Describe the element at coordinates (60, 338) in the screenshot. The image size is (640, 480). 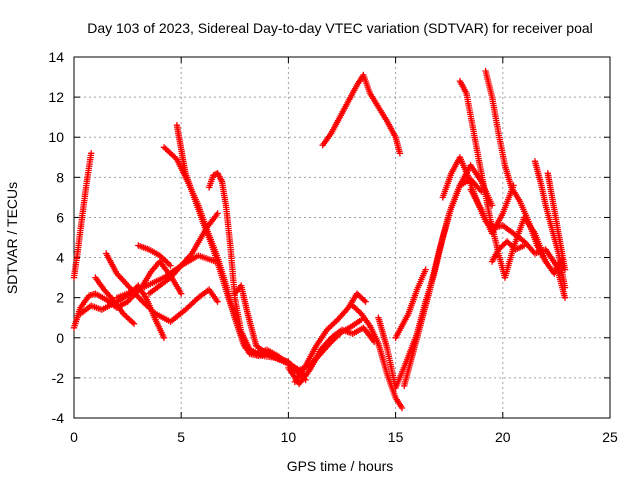
I see `y-tick-label: 0` at that location.